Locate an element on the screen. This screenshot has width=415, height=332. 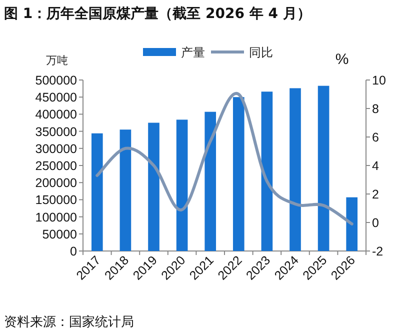
y-tick-label: 300000 is located at coordinates (56, 149).